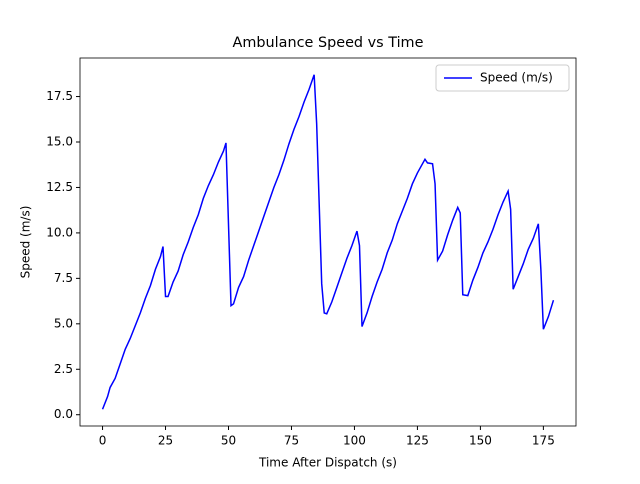 The image size is (640, 484). What do you see at coordinates (103, 441) in the screenshot?
I see `x-tick-label: 0` at bounding box center [103, 441].